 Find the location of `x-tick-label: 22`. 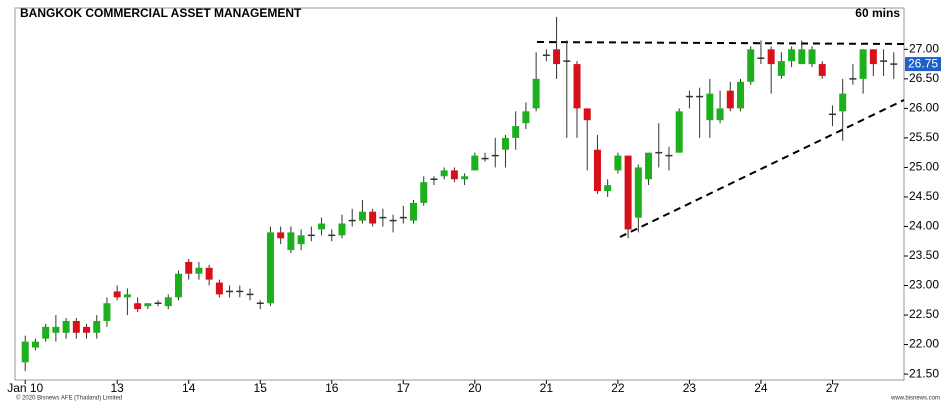

x-tick-label: 22 is located at coordinates (618, 388).